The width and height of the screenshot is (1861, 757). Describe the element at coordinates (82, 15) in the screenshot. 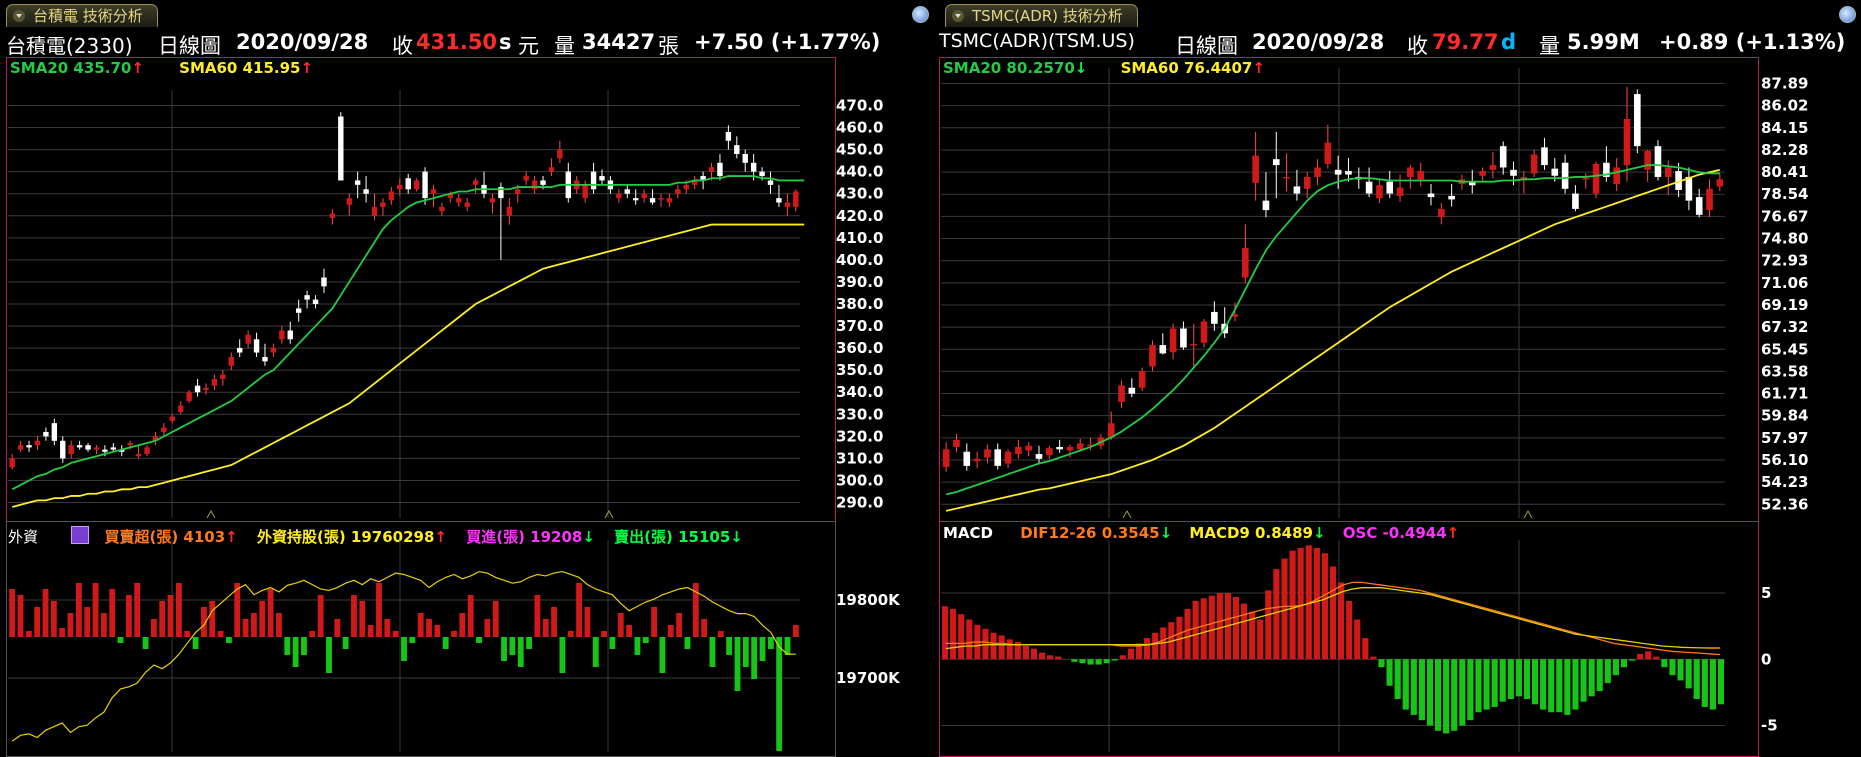

I see `left-tab: 台積電 技術分析` at that location.